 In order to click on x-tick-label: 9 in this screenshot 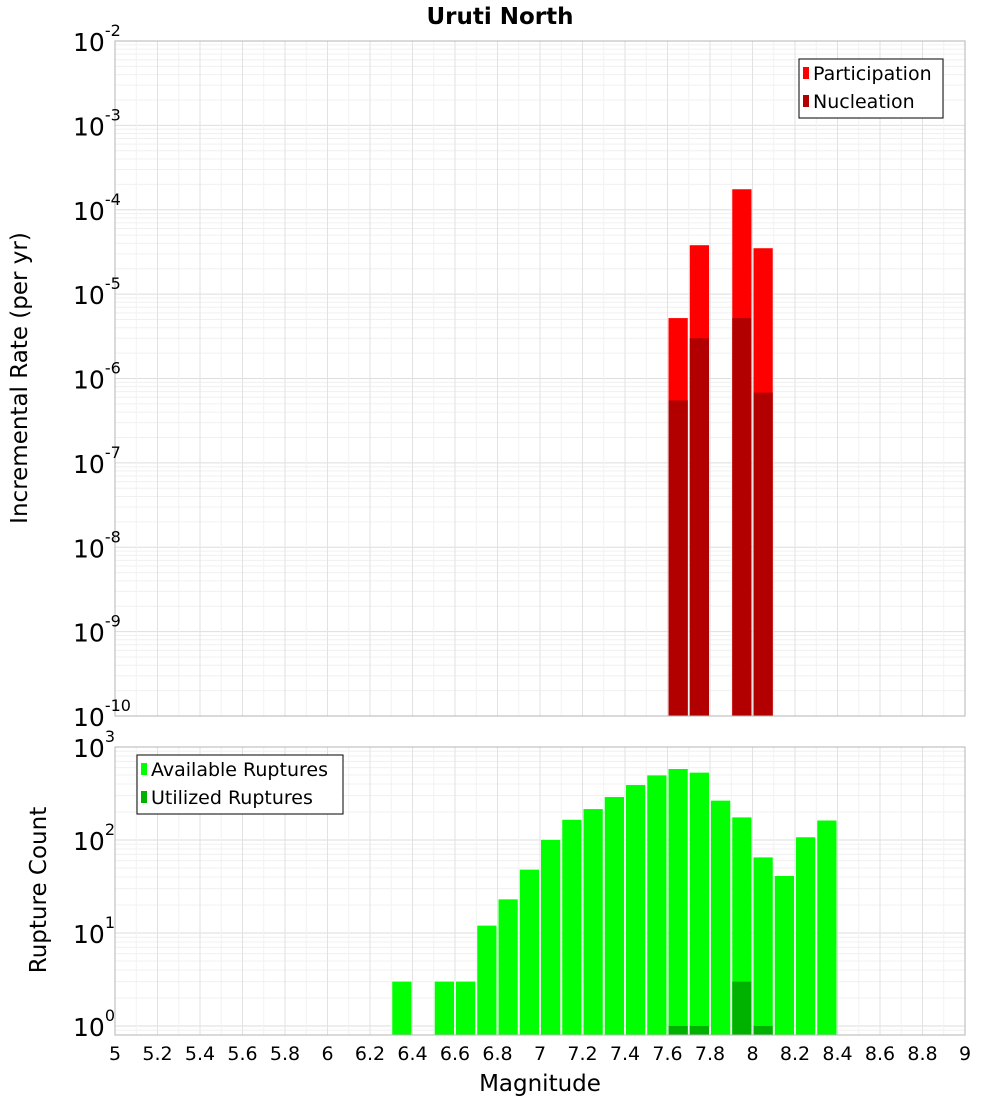, I will do `click(965, 1054)`.